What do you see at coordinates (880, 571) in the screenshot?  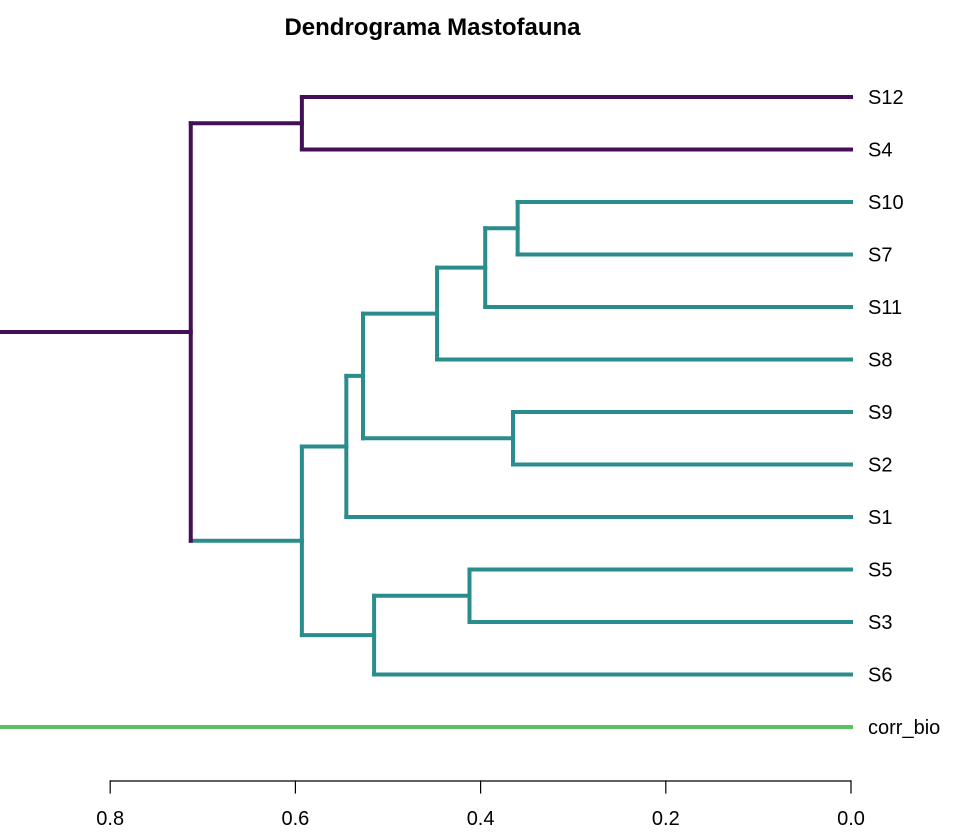 I see `leaf-label-S5: S5` at bounding box center [880, 571].